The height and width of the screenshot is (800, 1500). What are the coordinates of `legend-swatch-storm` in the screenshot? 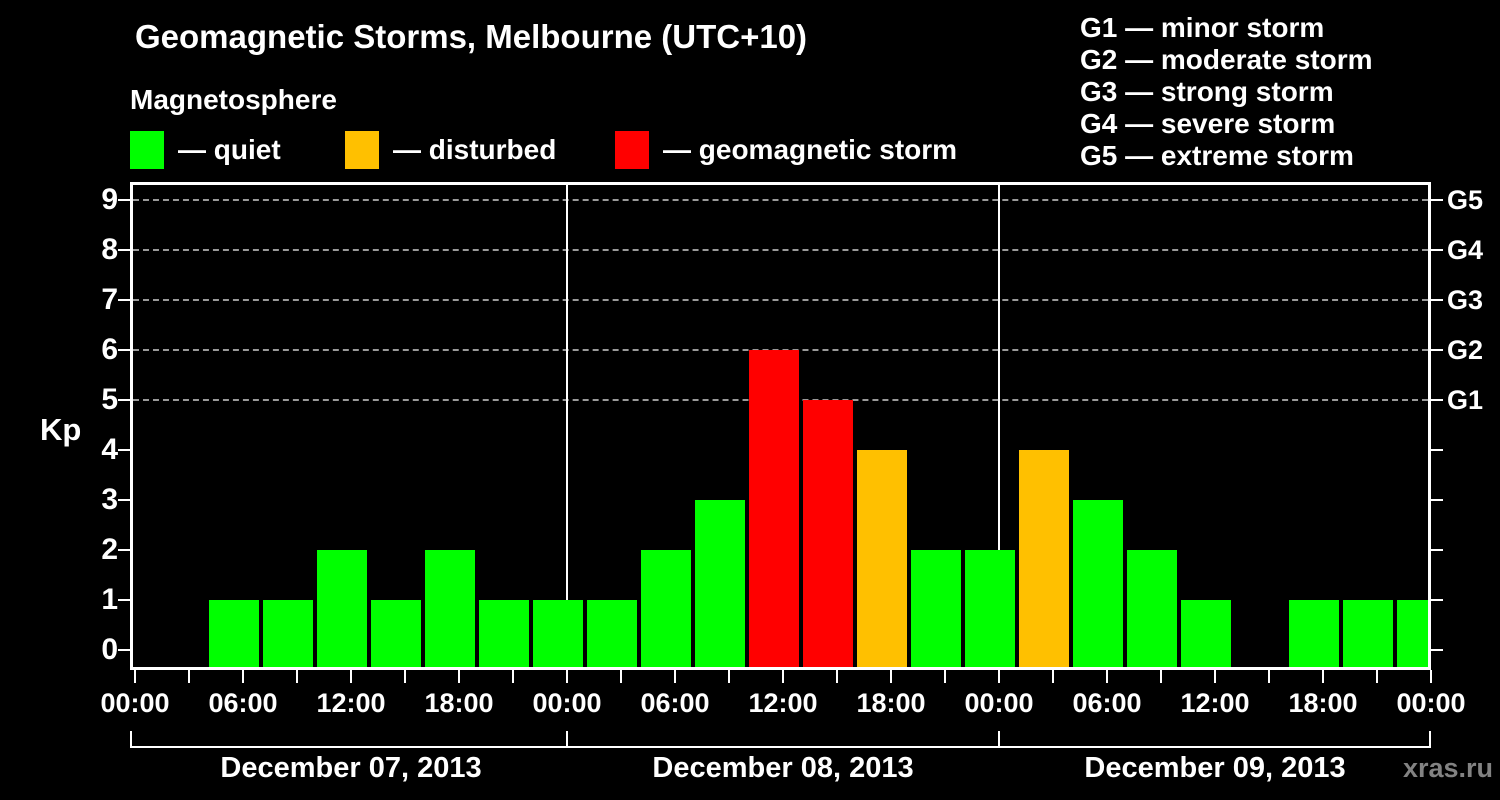 It's located at (632, 150).